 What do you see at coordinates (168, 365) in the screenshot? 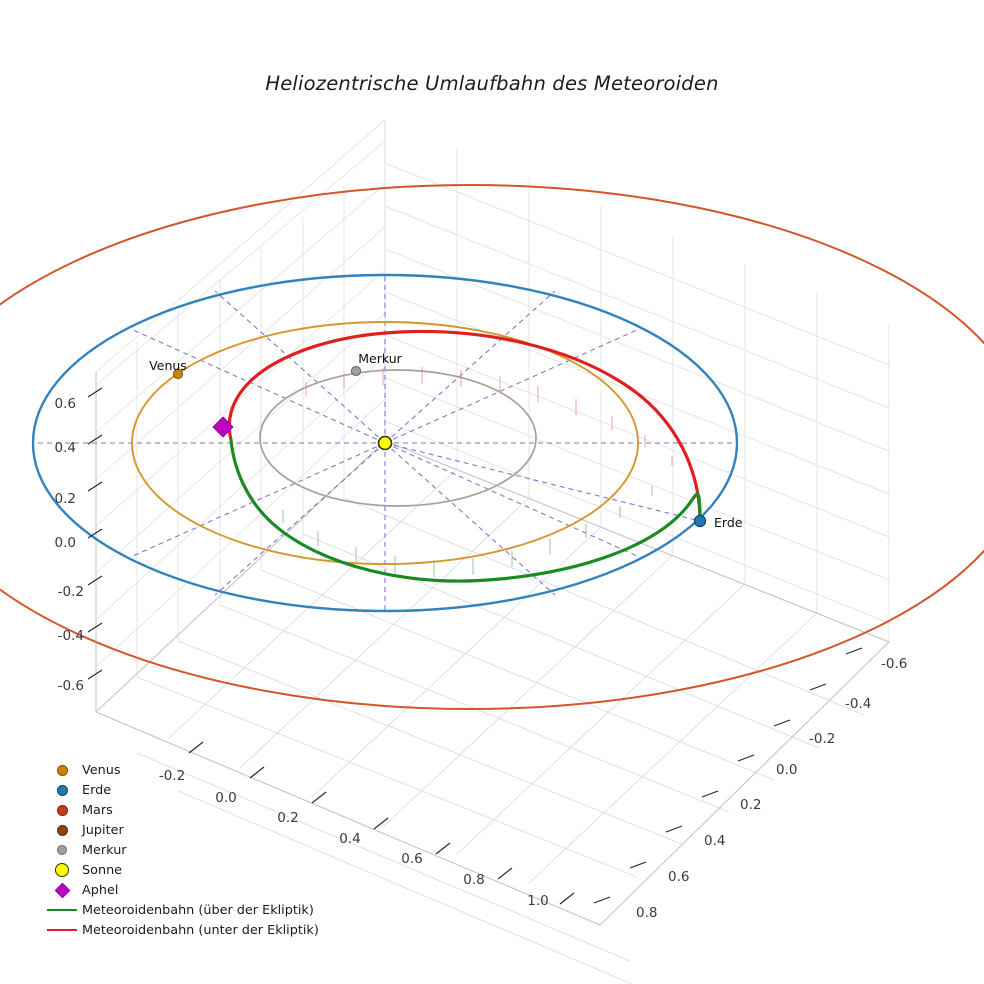
I see `annotation-venus: Venus` at bounding box center [168, 365].